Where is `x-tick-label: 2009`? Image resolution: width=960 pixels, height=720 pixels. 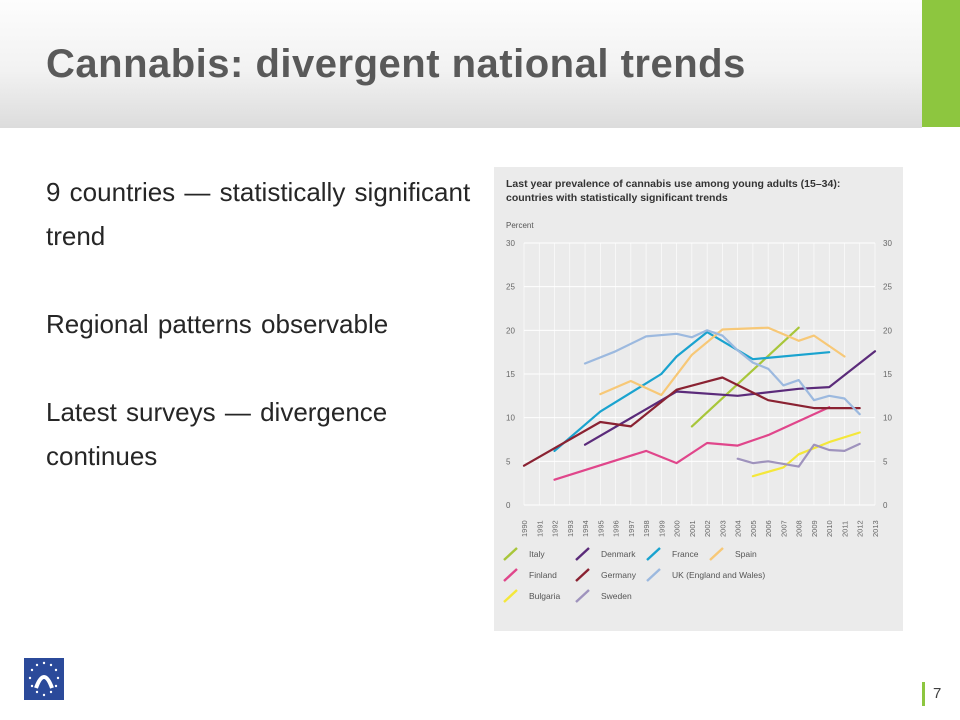 x-tick-label: 2009 is located at coordinates (814, 528).